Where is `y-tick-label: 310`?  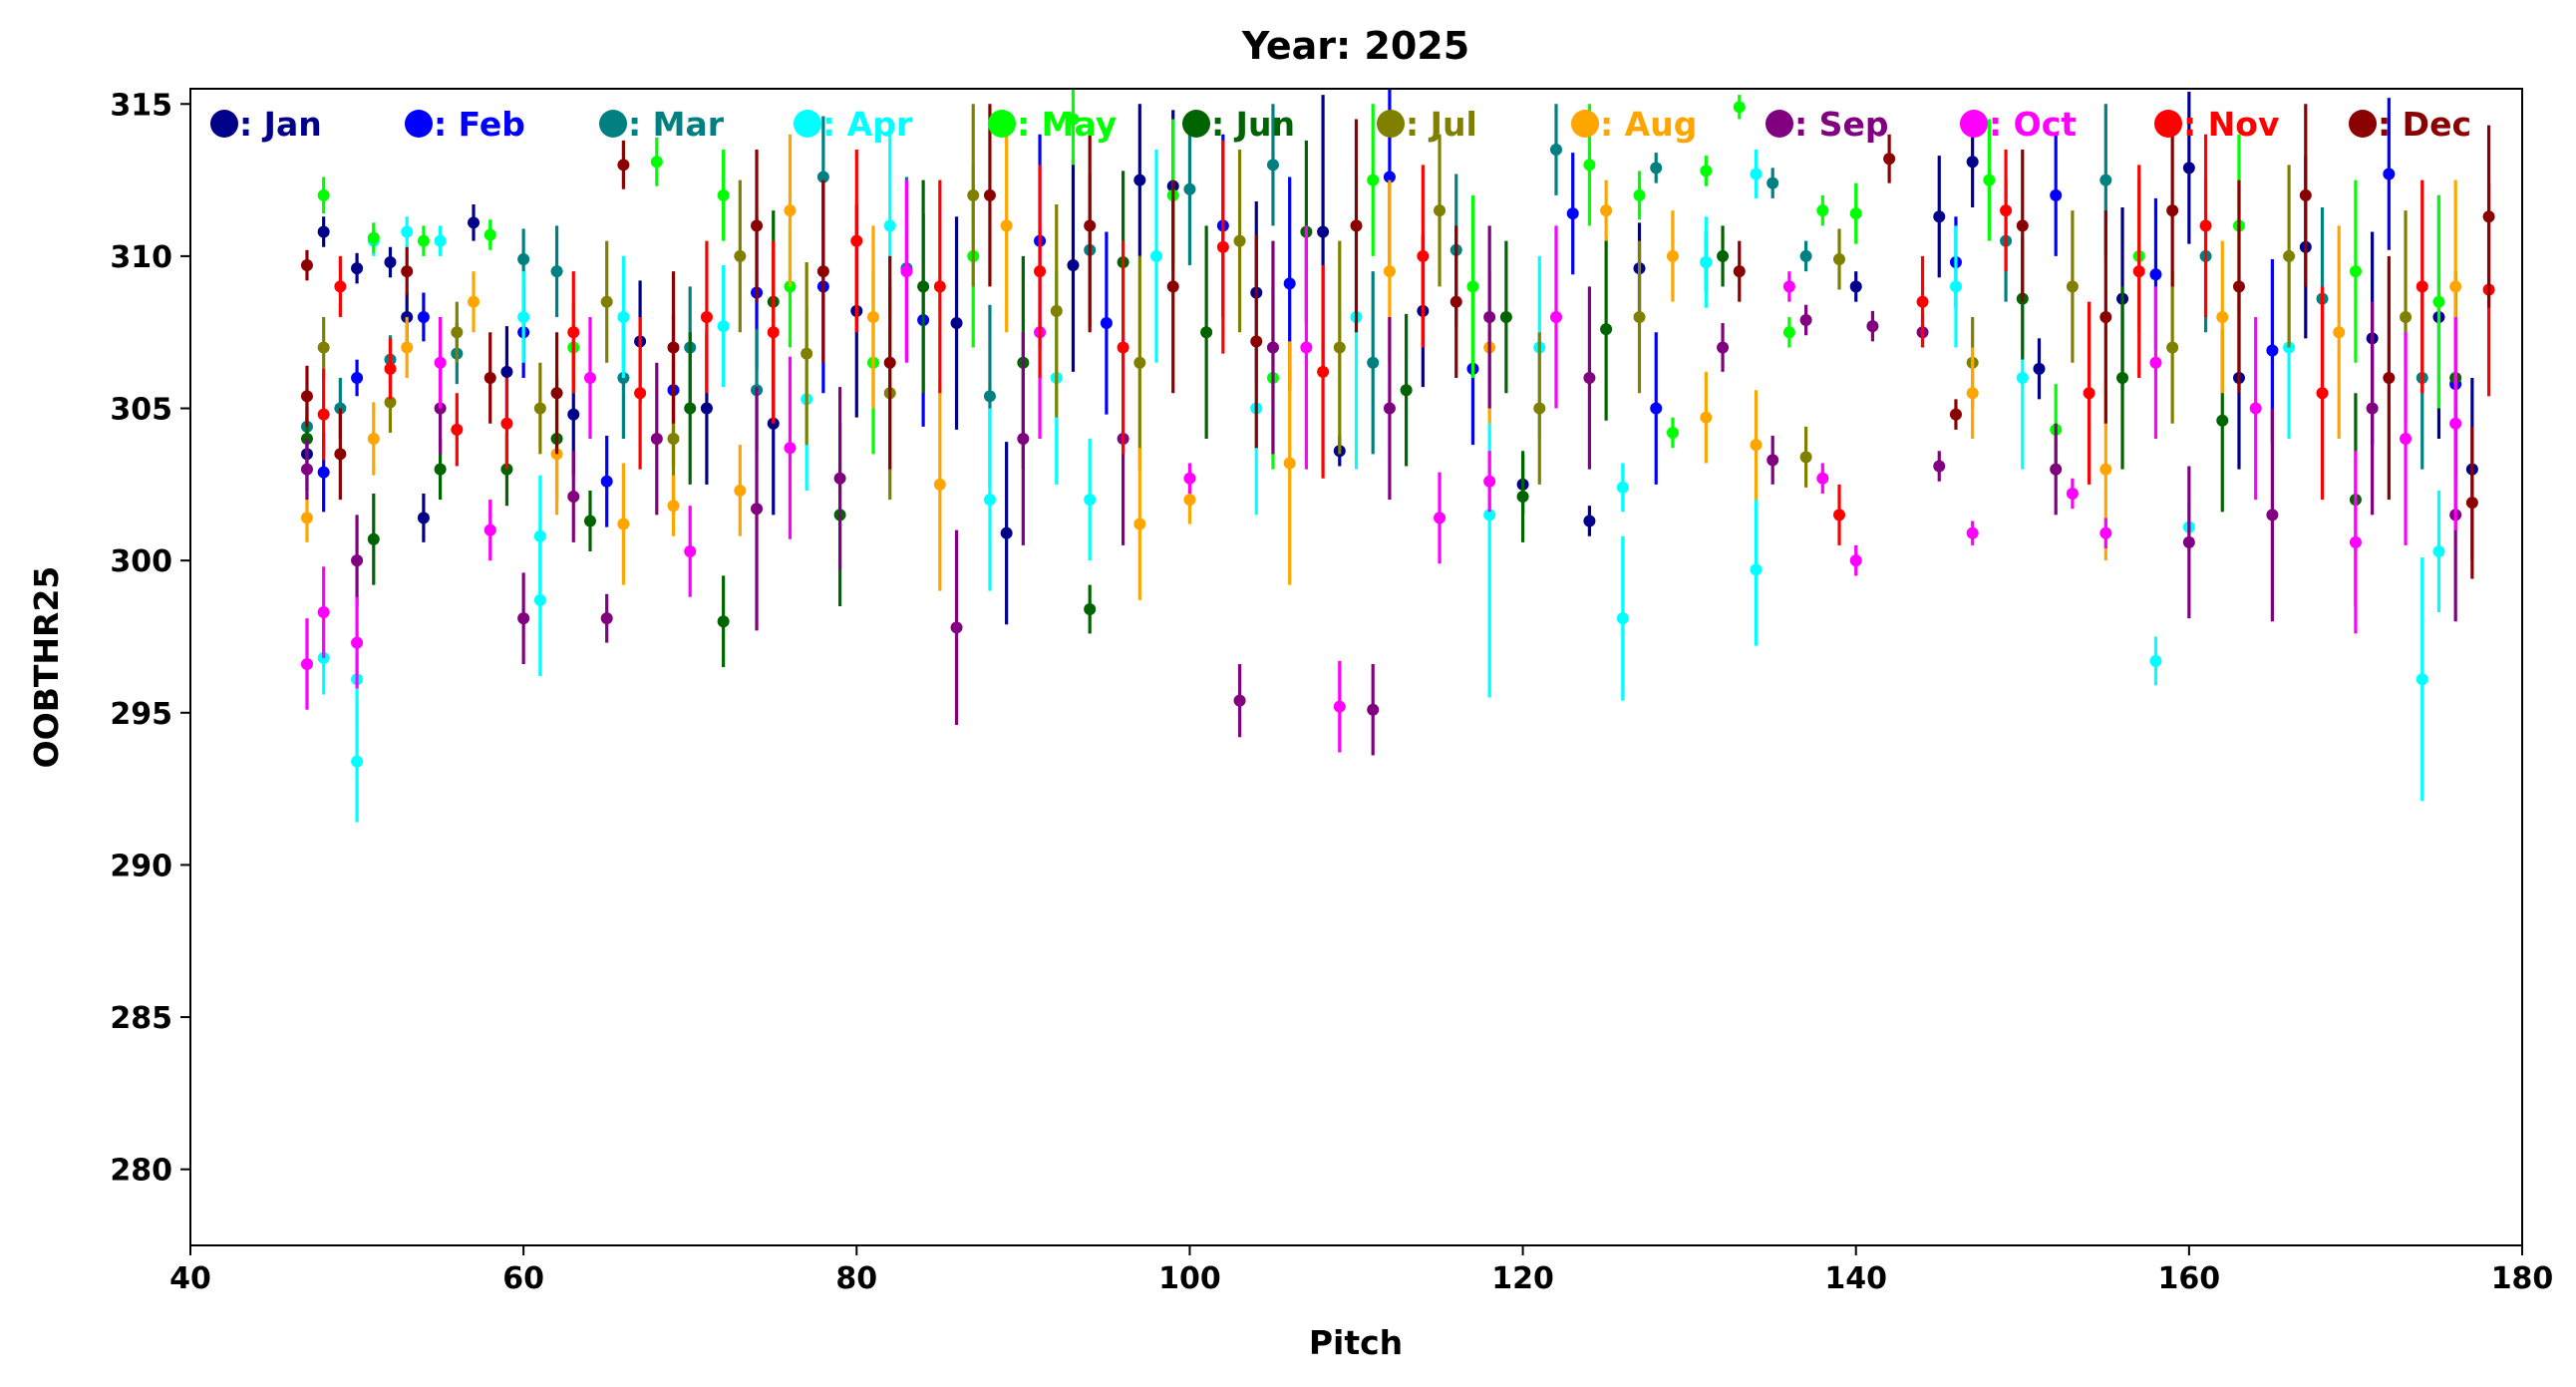
y-tick-label: 310 is located at coordinates (141, 257).